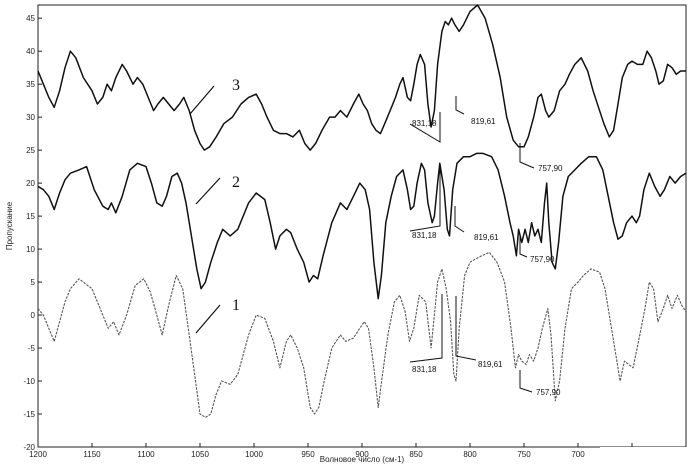  What do you see at coordinates (30, 117) in the screenshot?
I see `y-tick-label: 30` at bounding box center [30, 117].